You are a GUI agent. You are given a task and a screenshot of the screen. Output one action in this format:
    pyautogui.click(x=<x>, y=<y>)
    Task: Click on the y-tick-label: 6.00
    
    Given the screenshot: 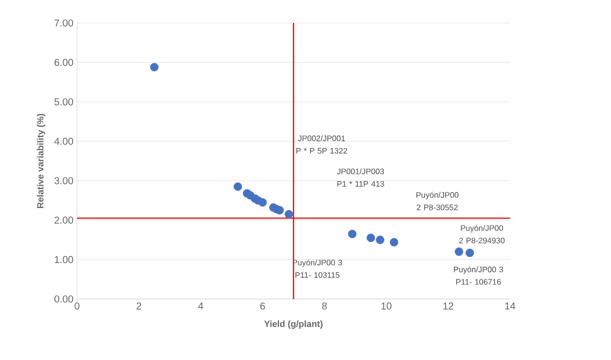 What is the action you would take?
    pyautogui.click(x=64, y=62)
    